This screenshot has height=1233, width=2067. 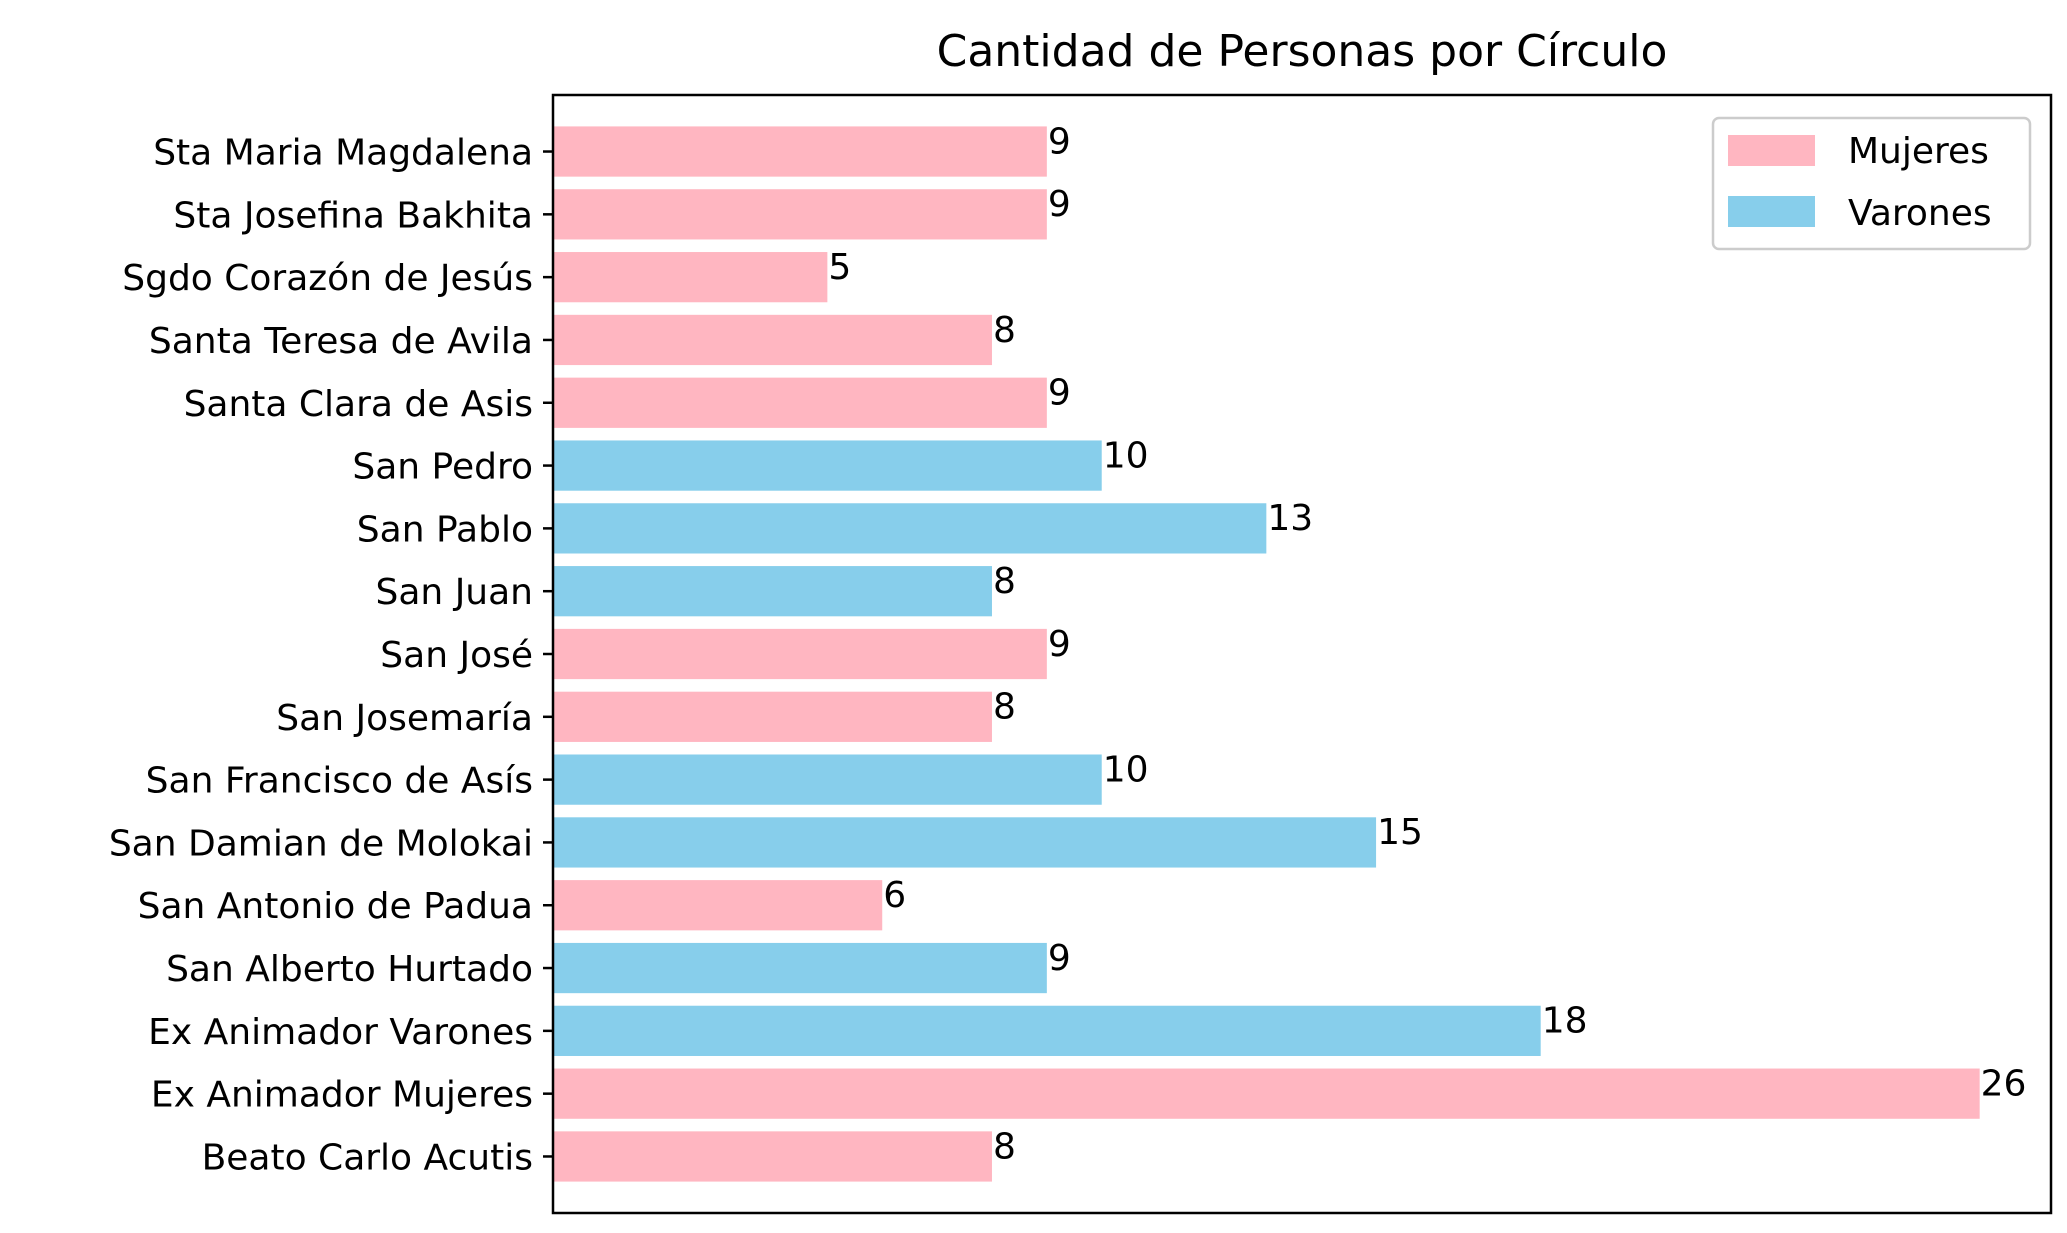 I want to click on legend: Mujeres Varones, so click(x=1871, y=183).